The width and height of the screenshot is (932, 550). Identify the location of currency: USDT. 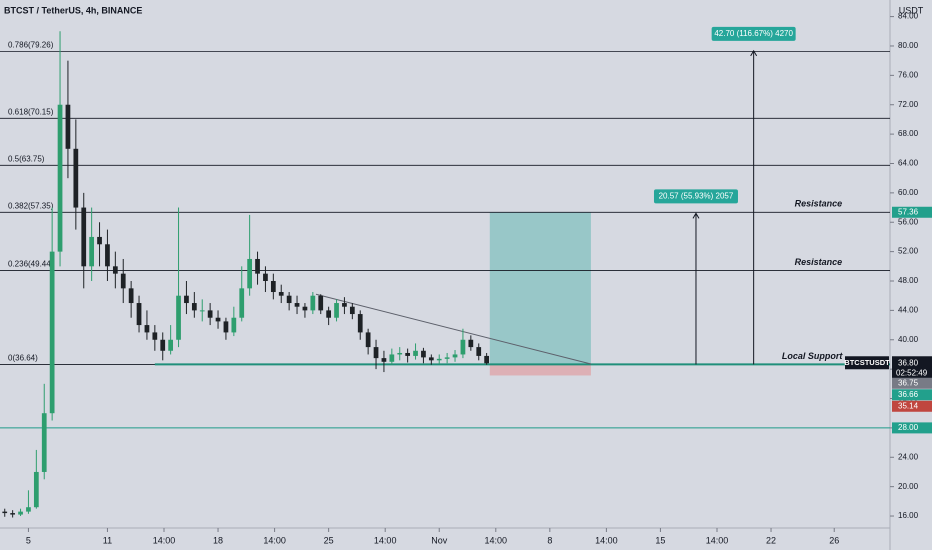
(911, 10).